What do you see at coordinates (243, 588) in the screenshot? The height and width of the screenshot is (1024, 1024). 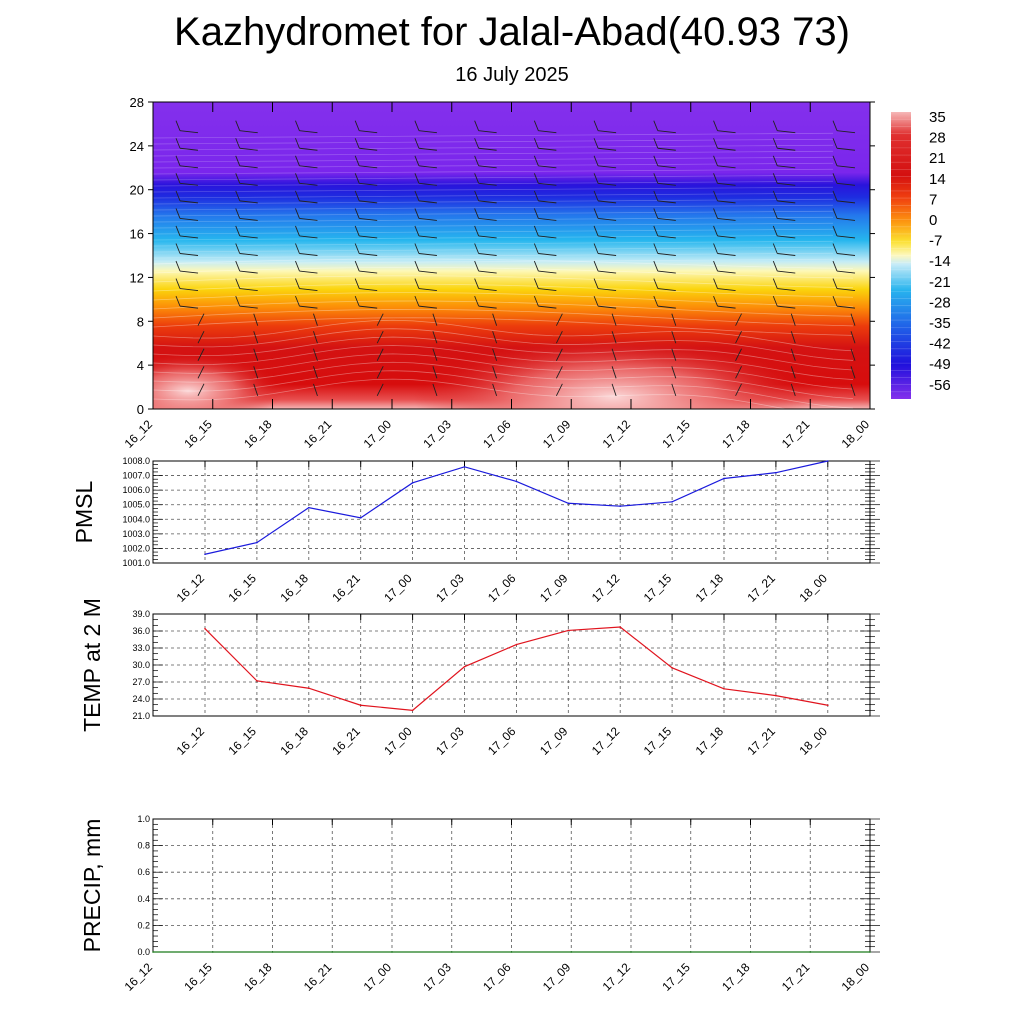 I see `x-tick-label: 16_15` at bounding box center [243, 588].